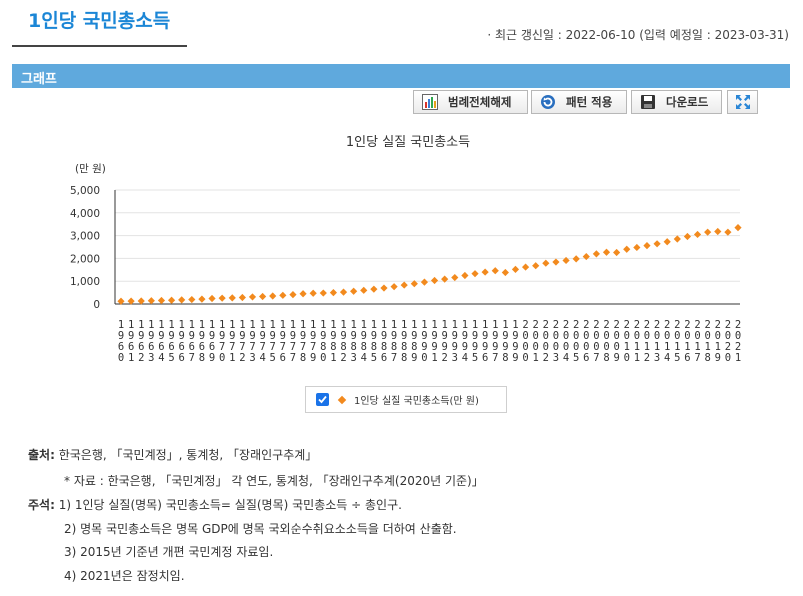  Describe the element at coordinates (416, 401) in the screenshot. I see `legend-label: 1인당 실질 국민총소득(만 원)` at that location.